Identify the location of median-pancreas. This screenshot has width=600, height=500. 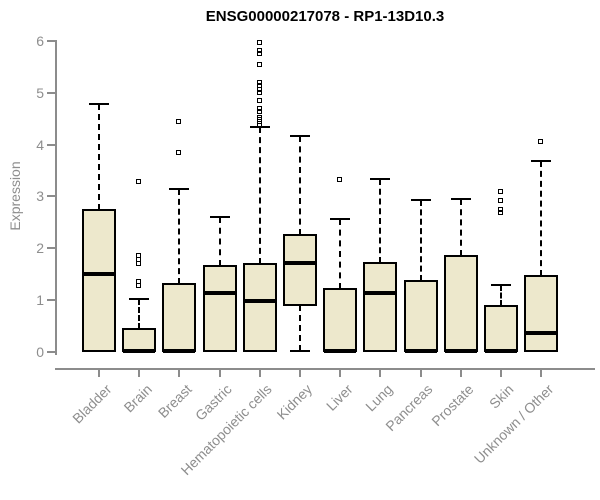
(420, 350).